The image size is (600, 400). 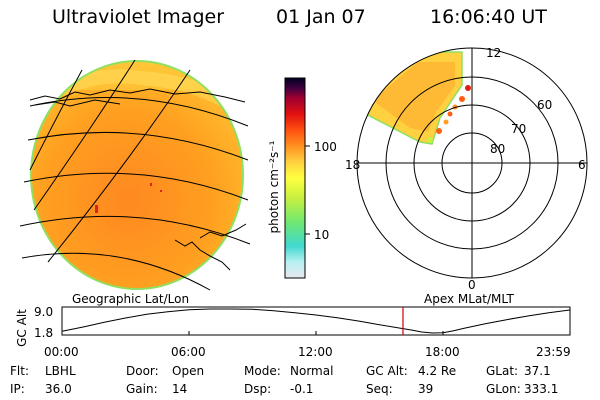 What do you see at coordinates (442, 352) in the screenshot?
I see `altitude-xtick-label: 18:00` at bounding box center [442, 352].